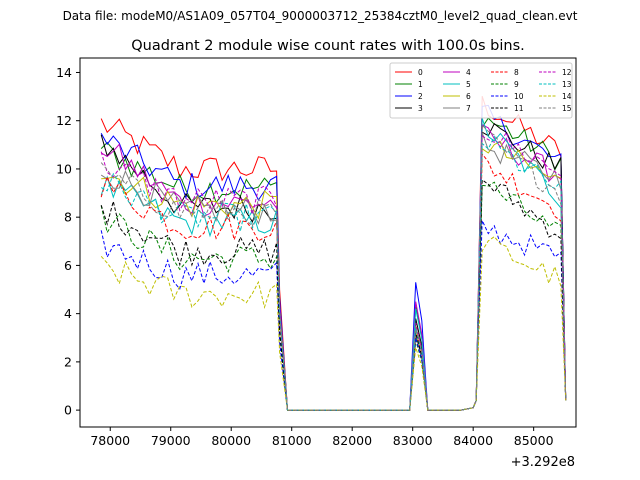 This screenshot has height=480, width=640. Describe the element at coordinates (567, 84) in the screenshot. I see `legend-label-13: 13` at that location.